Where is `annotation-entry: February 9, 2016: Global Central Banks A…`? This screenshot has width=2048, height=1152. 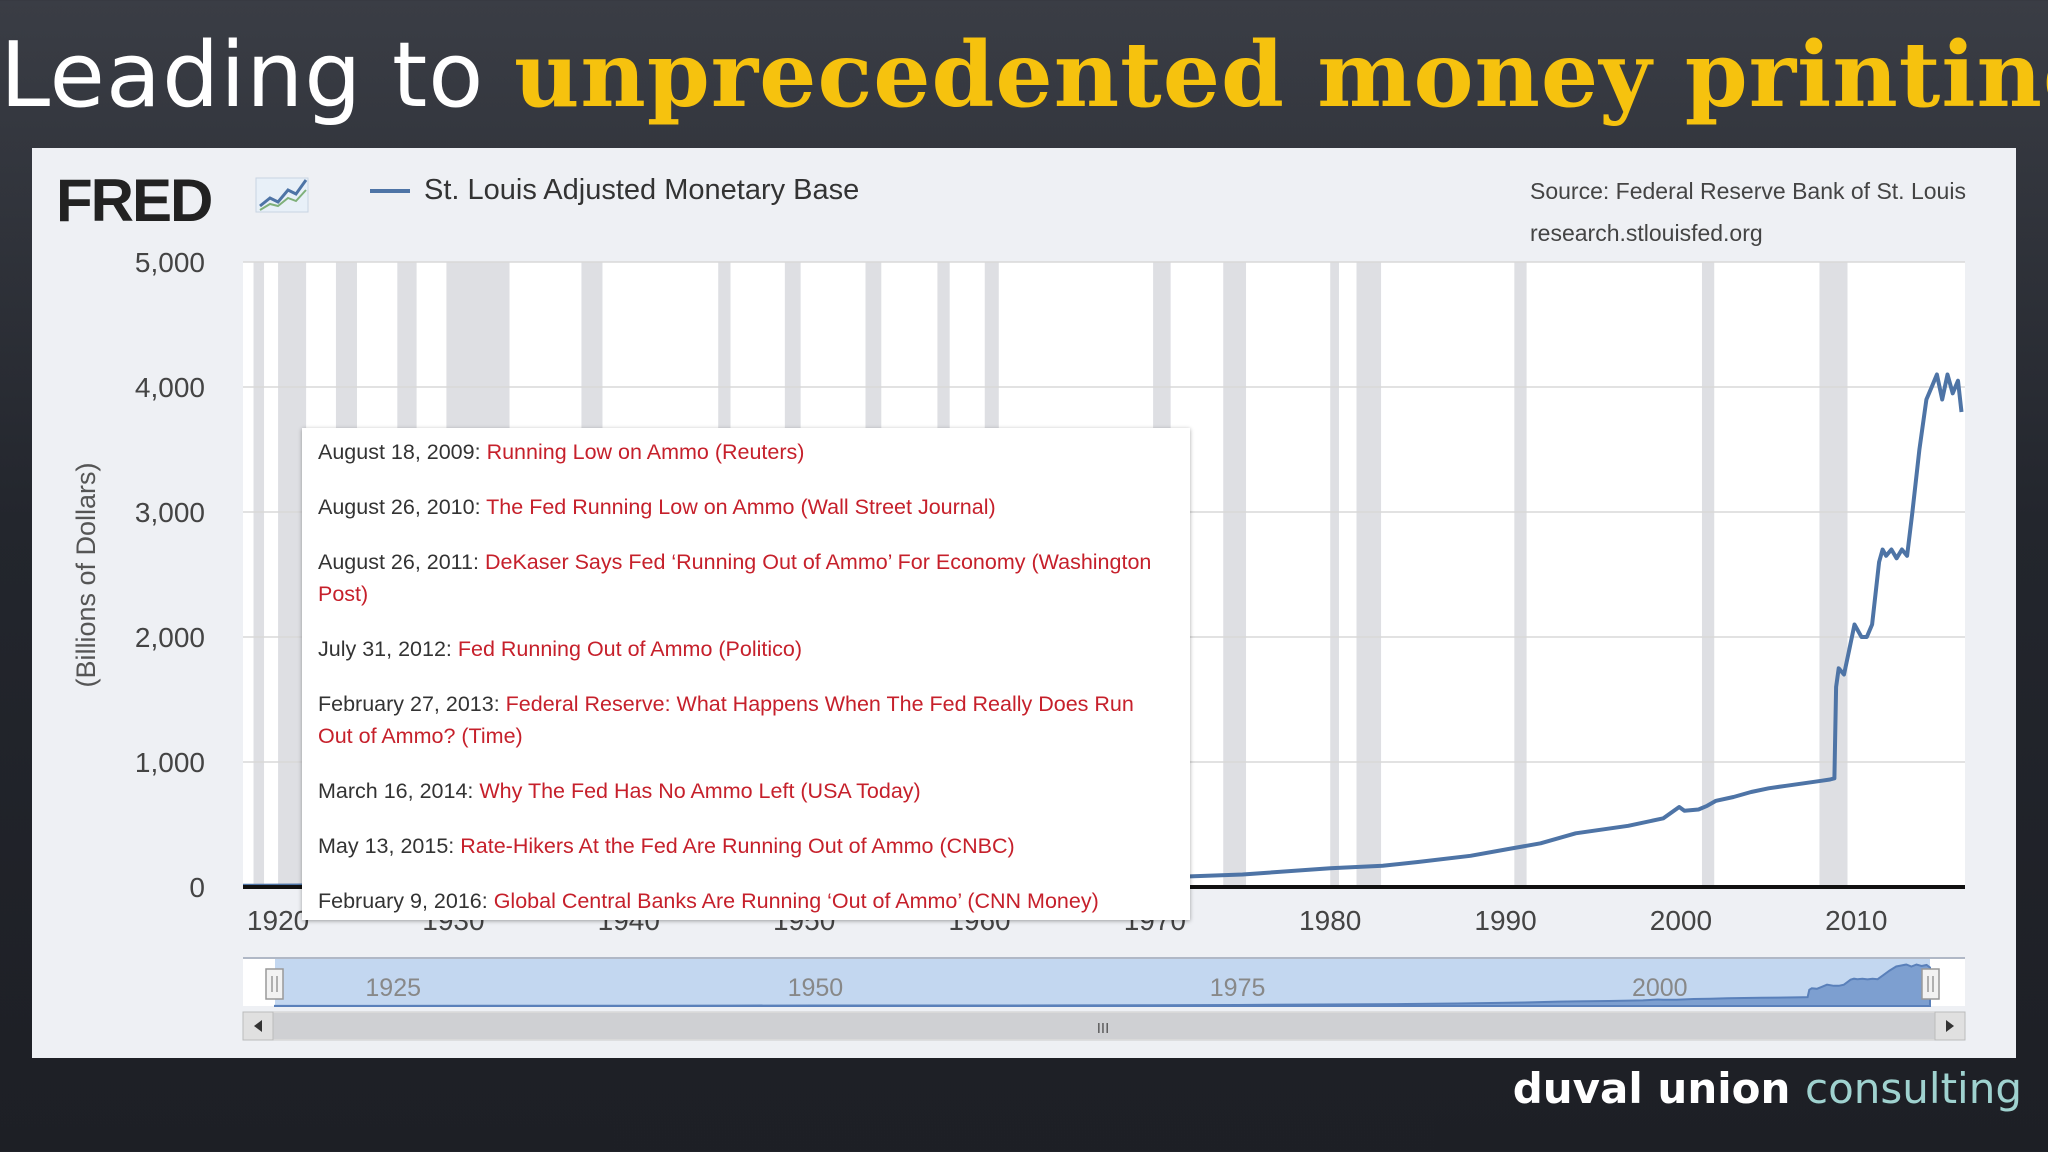 annotation-entry: February 9, 2016: Global Central Banks A… is located at coordinates (746, 901).